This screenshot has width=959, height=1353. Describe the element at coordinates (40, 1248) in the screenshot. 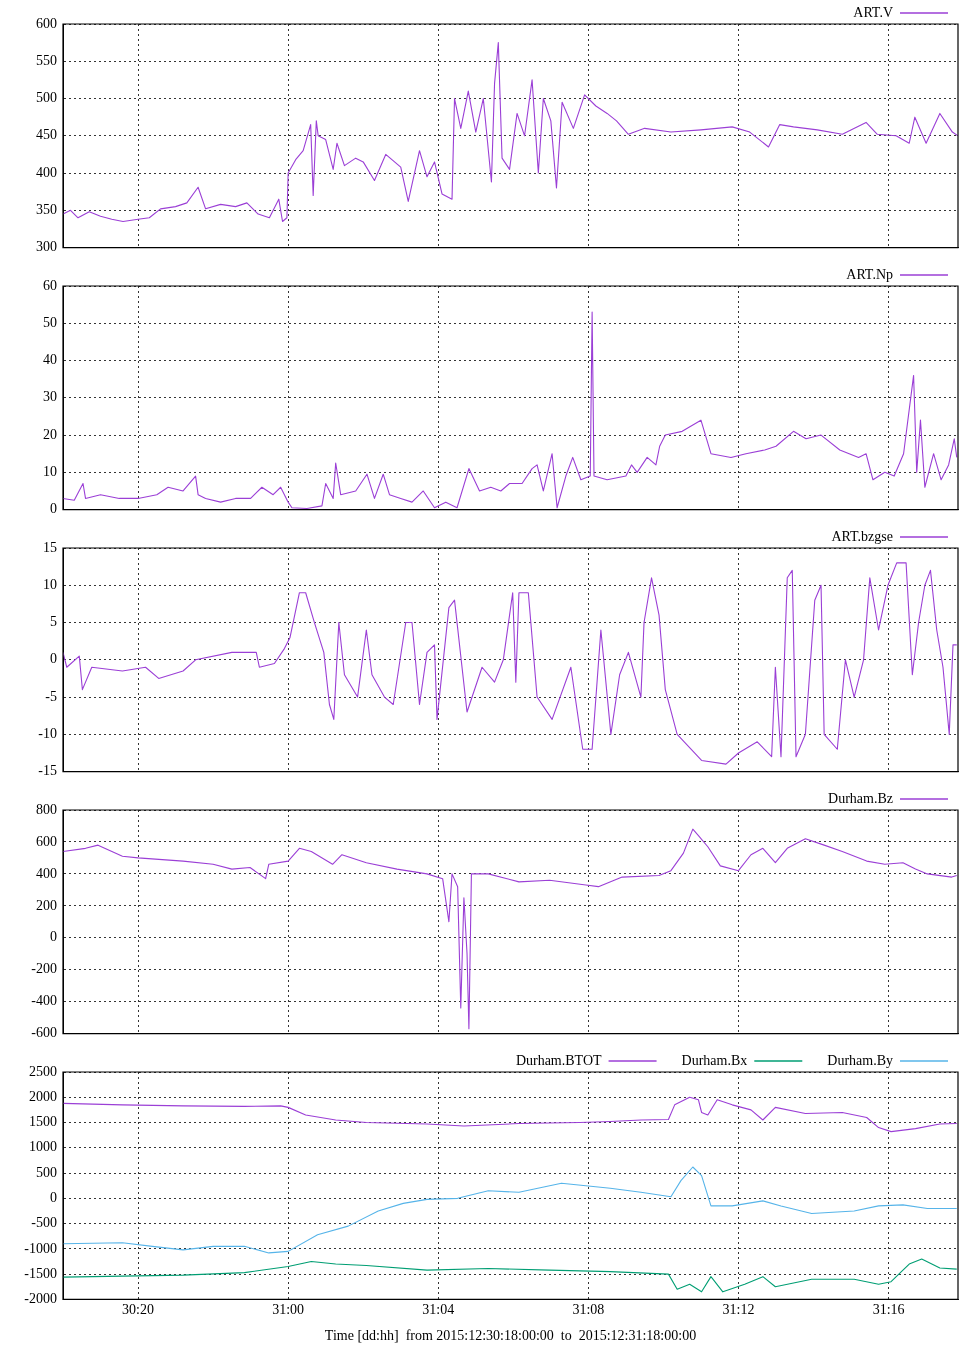

I see `y-tick-label: -1000` at that location.